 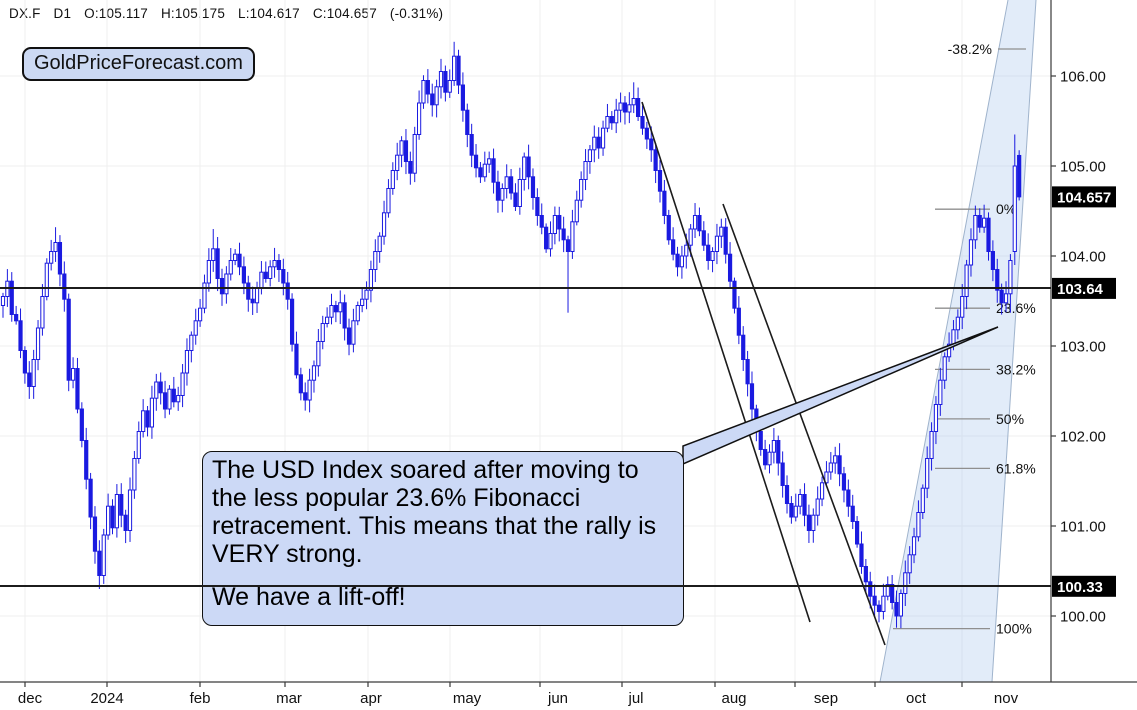 What do you see at coordinates (289, 698) in the screenshot?
I see `time-tick-label: mar` at bounding box center [289, 698].